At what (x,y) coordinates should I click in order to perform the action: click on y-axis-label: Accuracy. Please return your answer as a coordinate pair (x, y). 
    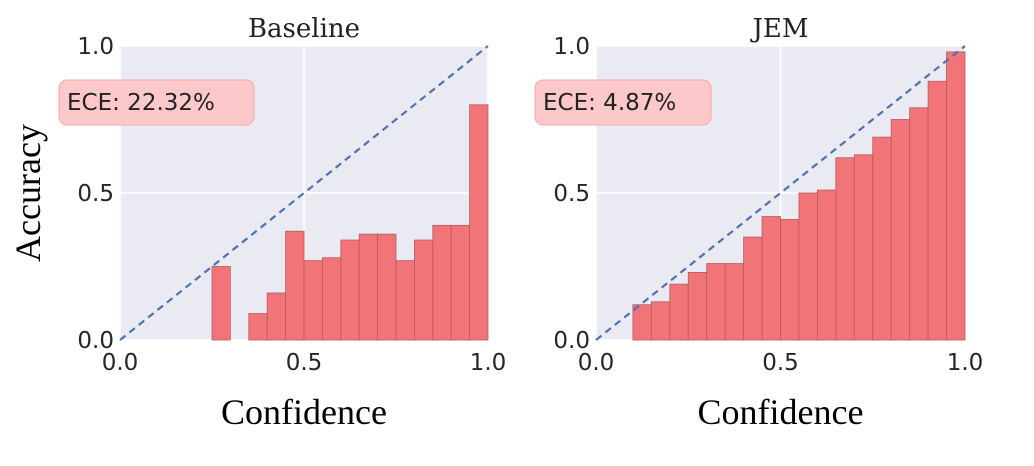
    Looking at the image, I should click on (28, 193).